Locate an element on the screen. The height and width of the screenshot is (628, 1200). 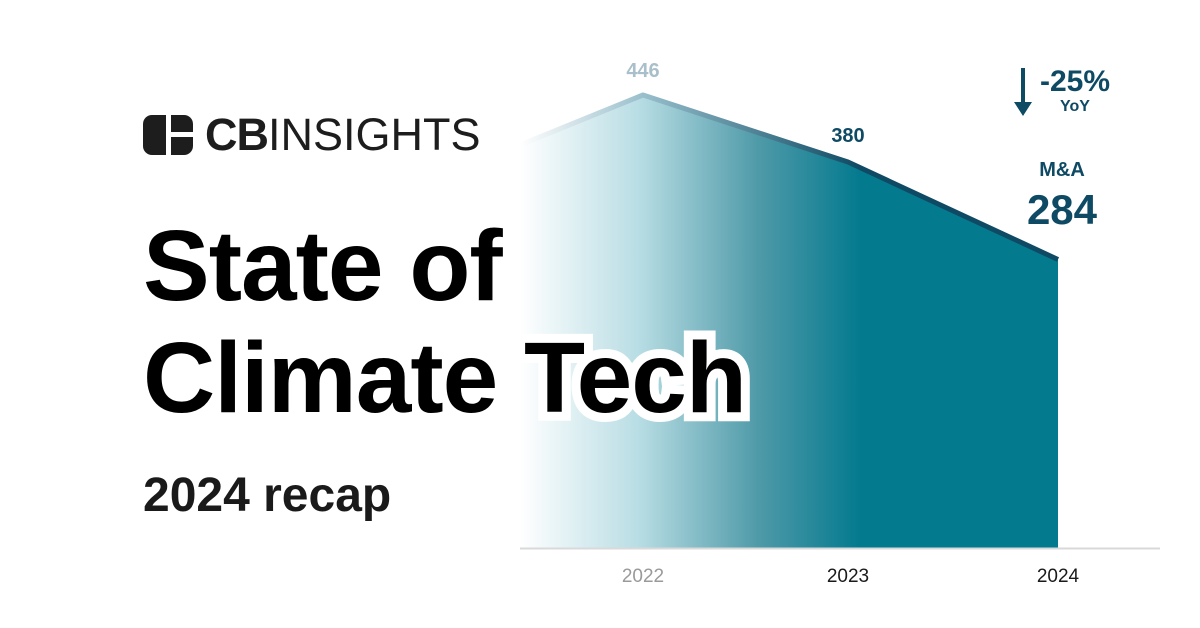
title-line-1: State of is located at coordinates (323, 266).